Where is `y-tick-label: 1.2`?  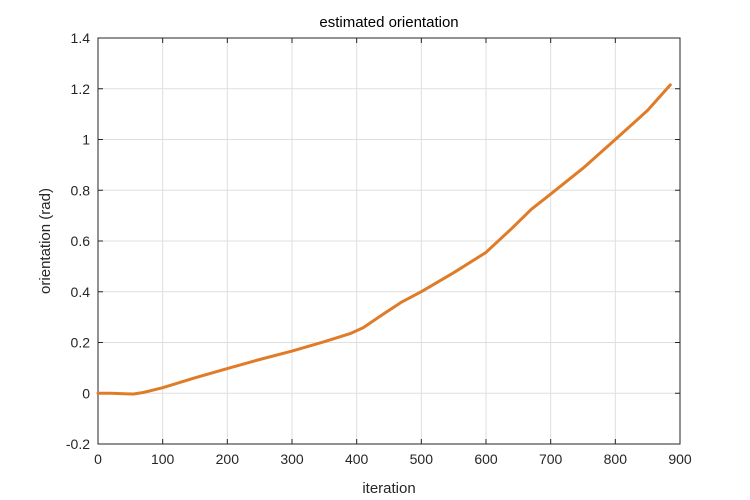 y-tick-label: 1.2 is located at coordinates (81, 89).